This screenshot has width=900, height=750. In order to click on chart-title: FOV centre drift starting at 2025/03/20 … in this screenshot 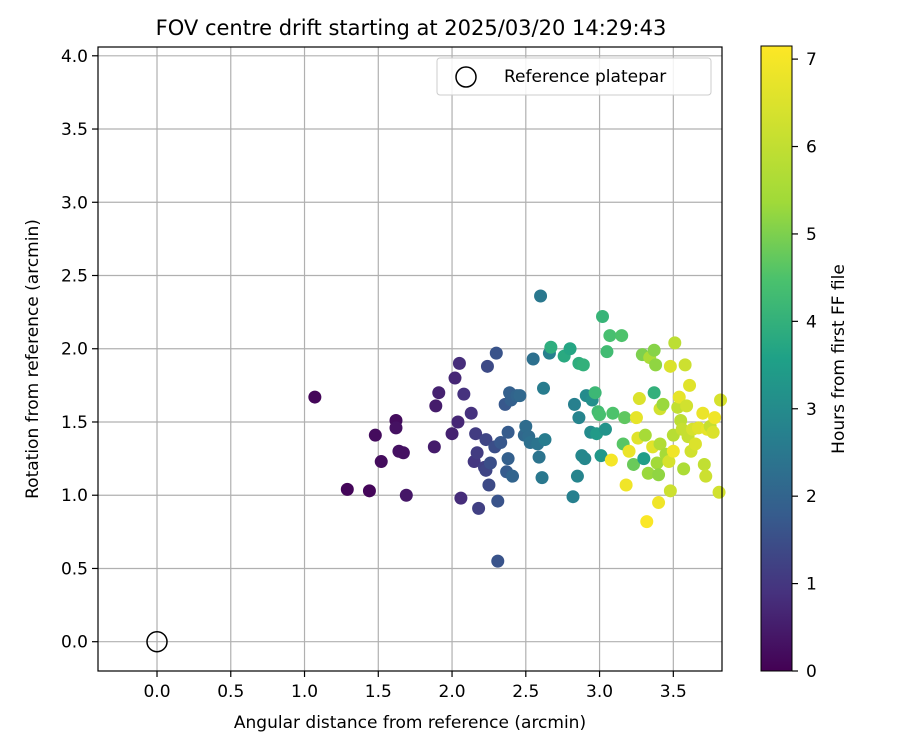, I will do `click(411, 28)`.